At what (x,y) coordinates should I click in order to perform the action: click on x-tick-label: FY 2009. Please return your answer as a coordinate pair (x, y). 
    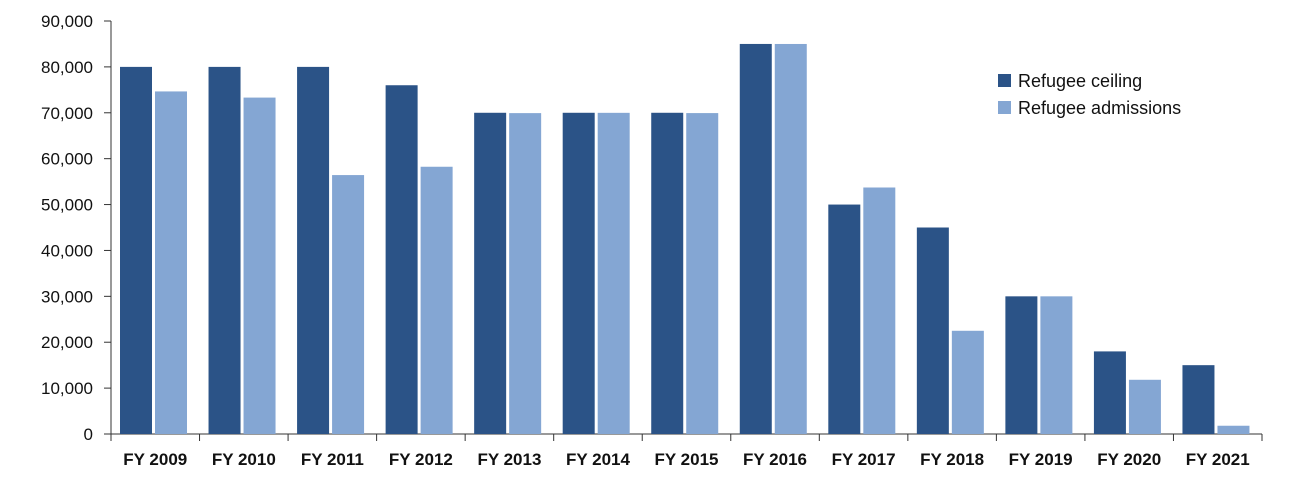
    Looking at the image, I should click on (155, 459).